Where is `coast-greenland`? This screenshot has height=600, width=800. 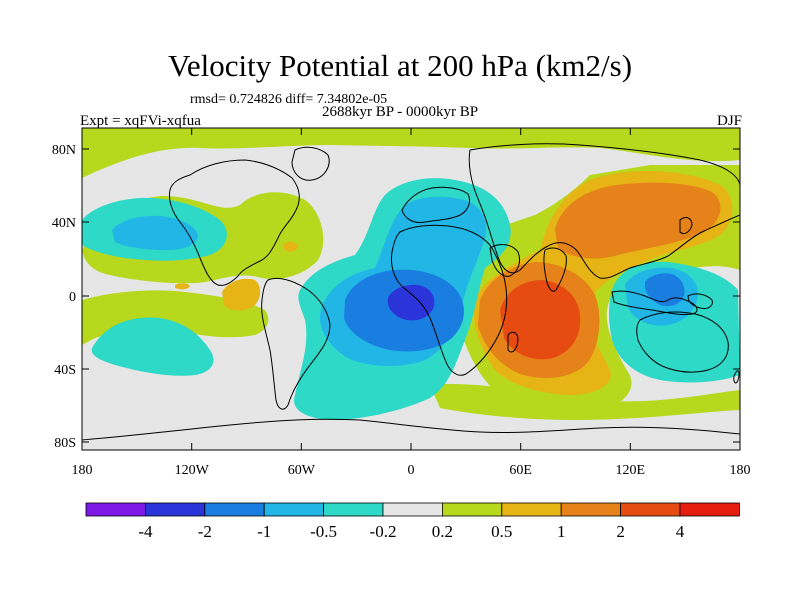
coast-greenland is located at coordinates (310, 163).